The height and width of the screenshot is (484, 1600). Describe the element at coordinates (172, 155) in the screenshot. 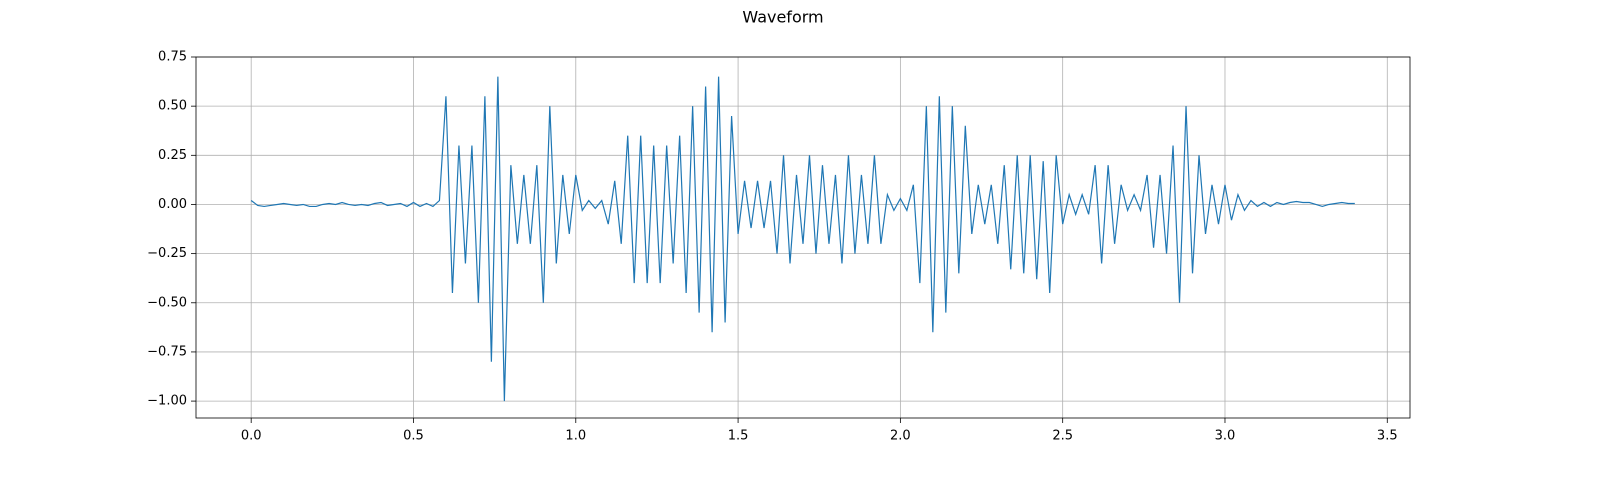

I see `y-tick-label: 0.25` at that location.